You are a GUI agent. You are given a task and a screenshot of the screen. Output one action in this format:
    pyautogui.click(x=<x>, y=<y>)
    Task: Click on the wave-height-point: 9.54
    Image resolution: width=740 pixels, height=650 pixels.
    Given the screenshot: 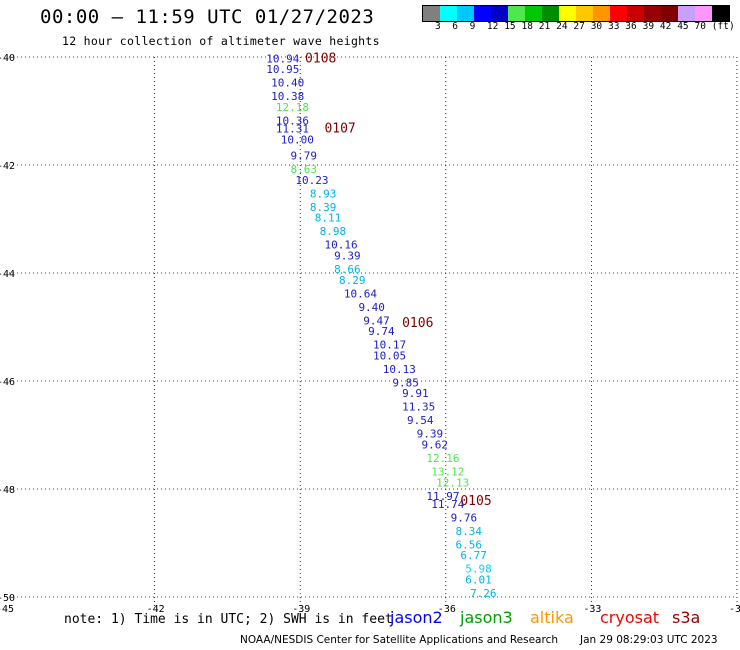 What is the action you would take?
    pyautogui.click(x=420, y=420)
    